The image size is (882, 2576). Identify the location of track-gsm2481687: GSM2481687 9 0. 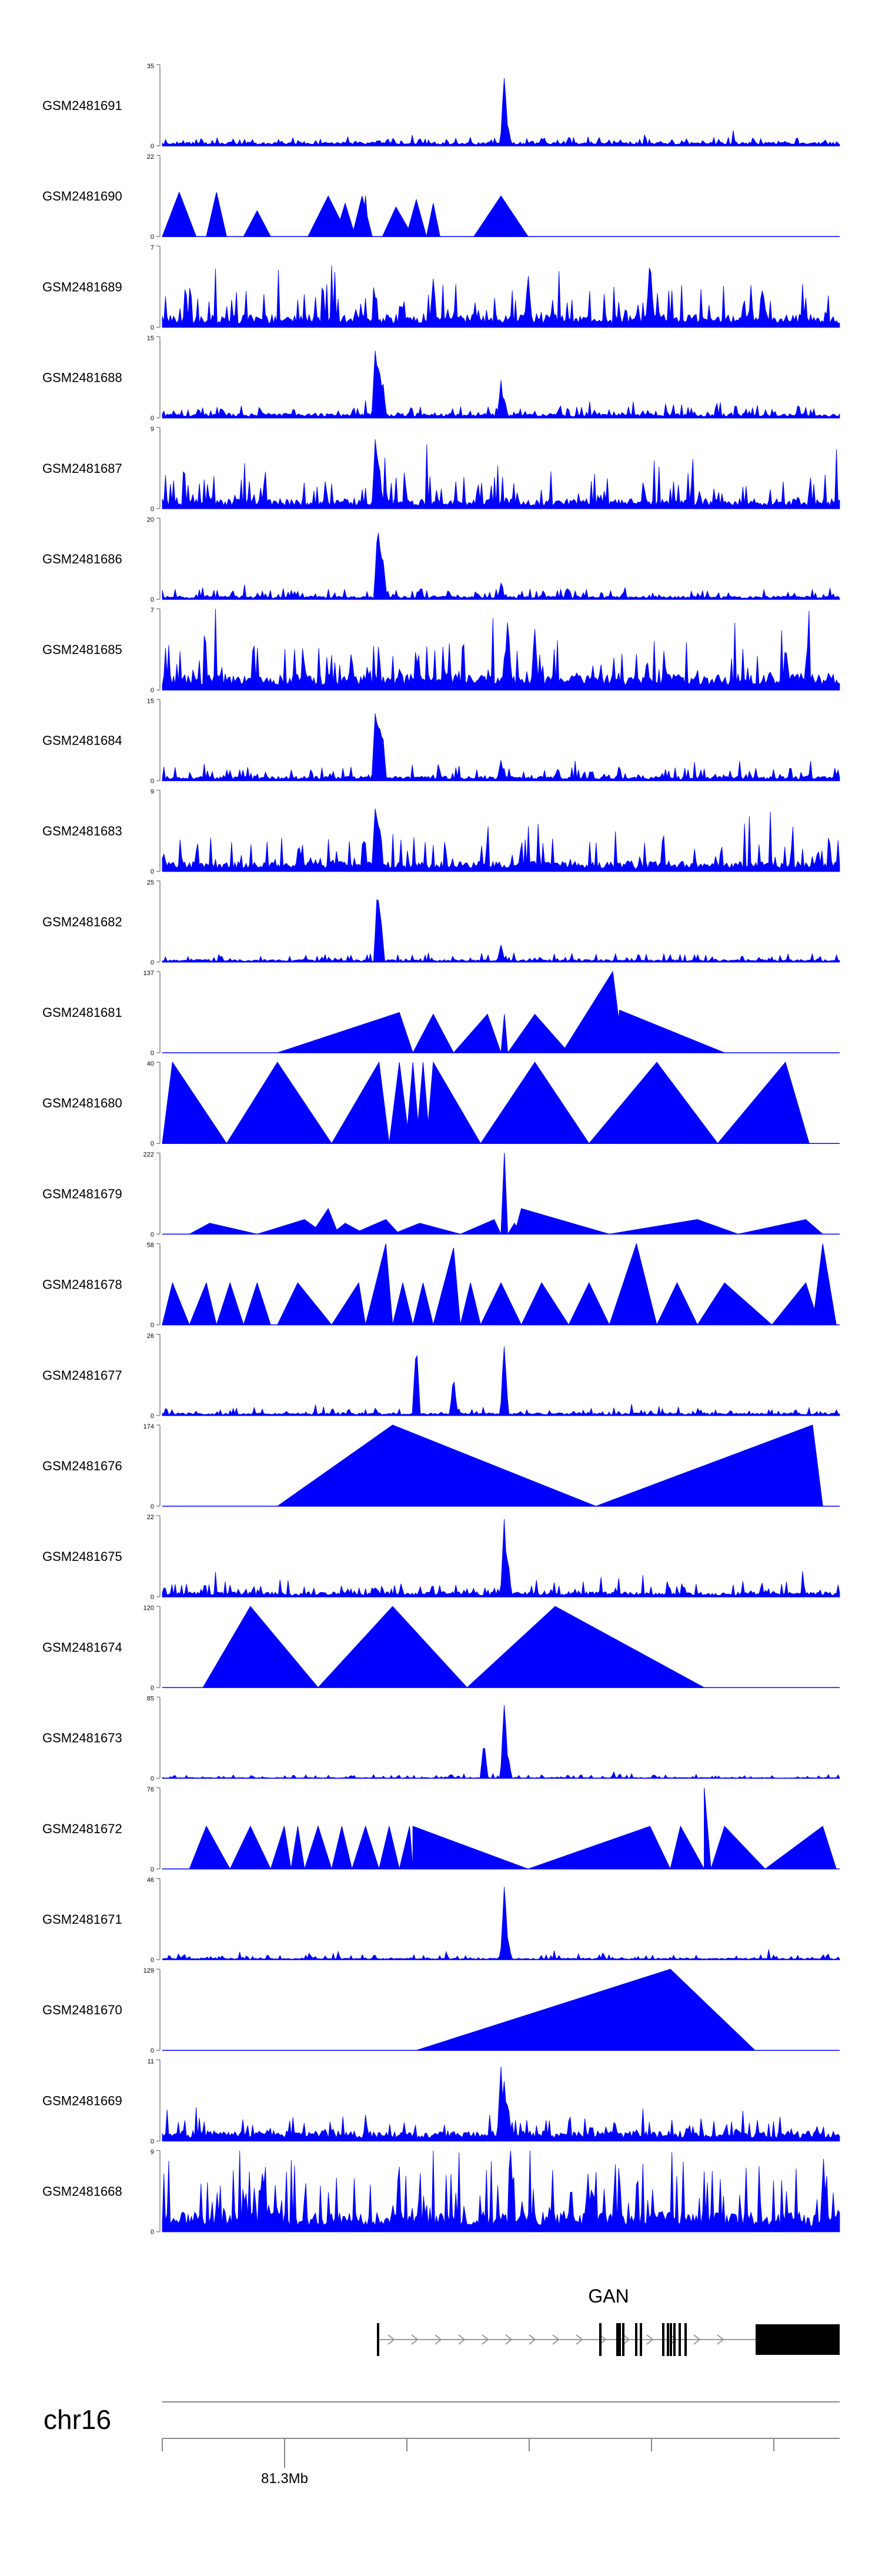
(441, 469).